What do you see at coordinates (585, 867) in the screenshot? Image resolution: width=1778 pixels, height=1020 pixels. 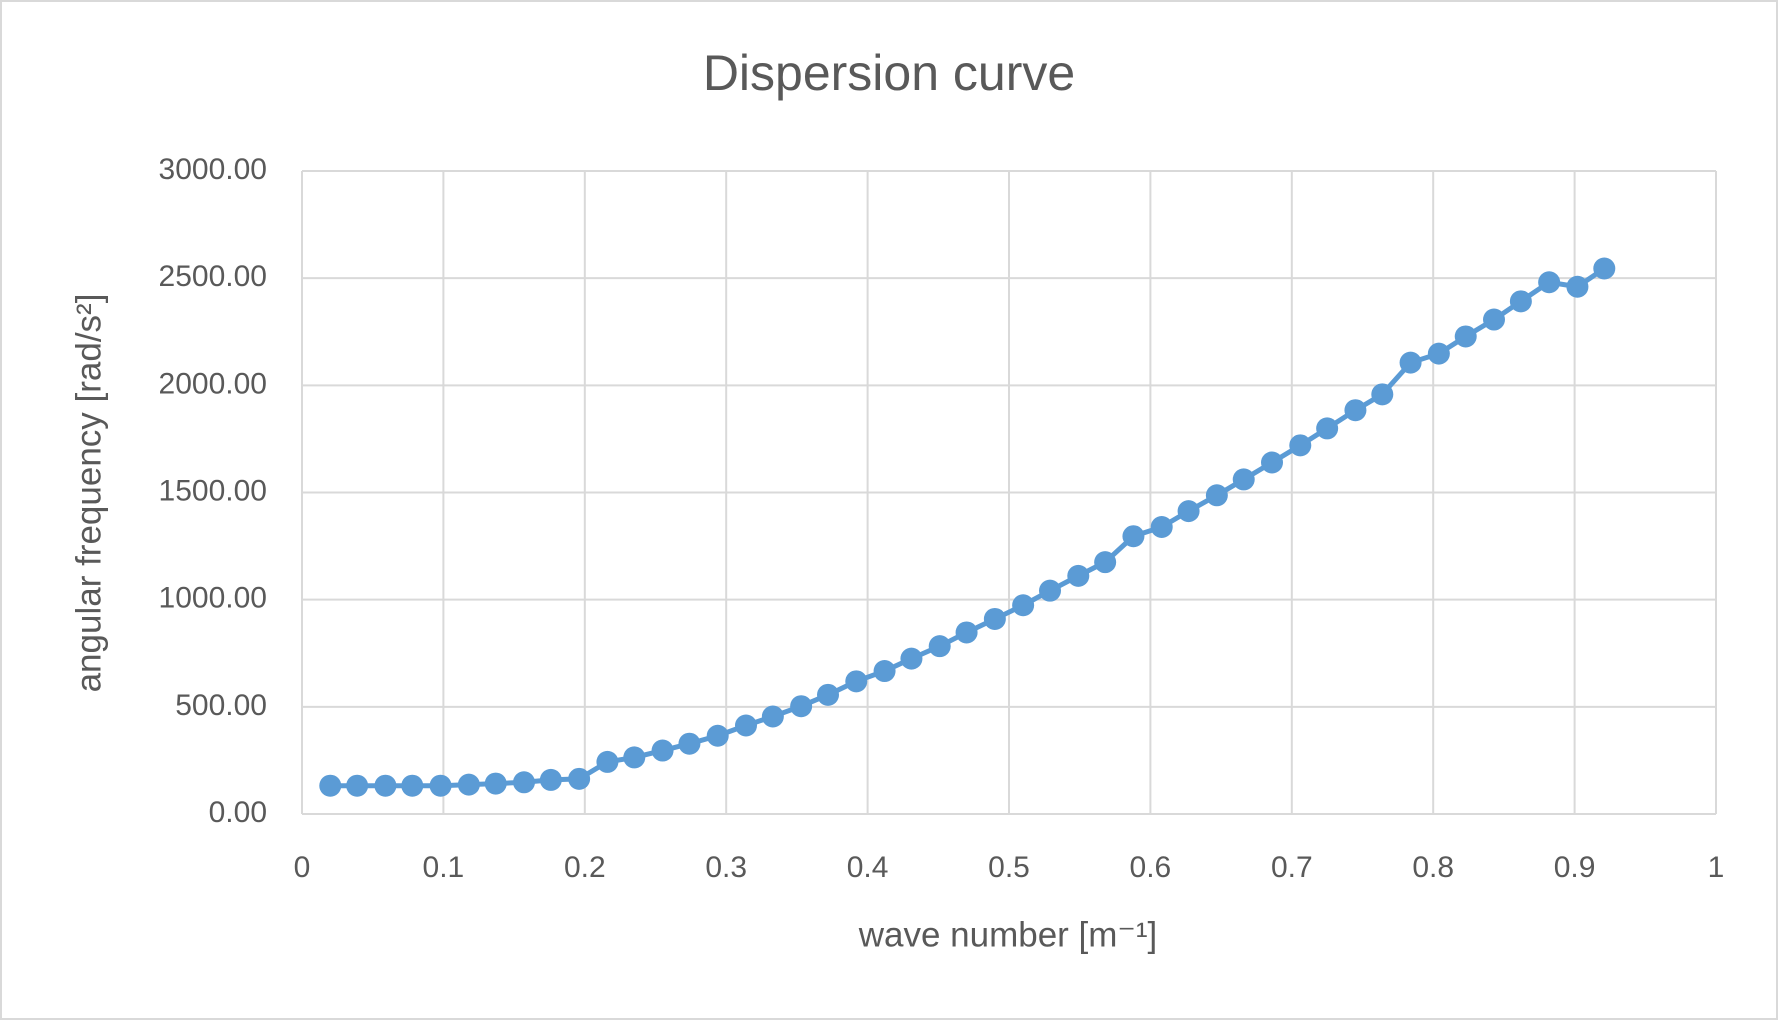 I see `x-tick-label: 0.2` at bounding box center [585, 867].